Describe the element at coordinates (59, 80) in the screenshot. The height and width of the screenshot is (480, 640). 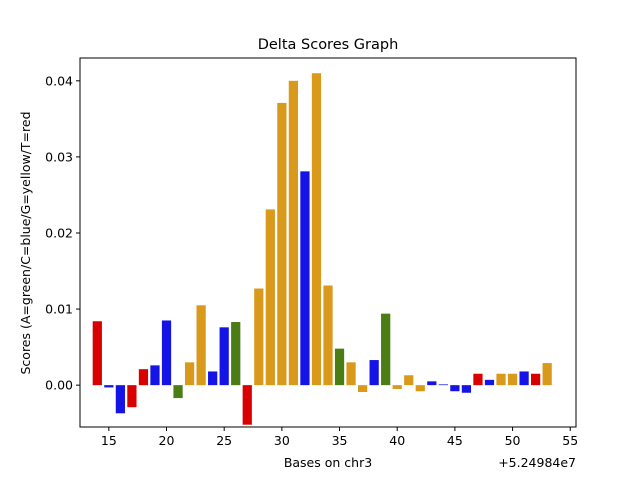
I see `y-tick-label-0.04: 0.04` at that location.